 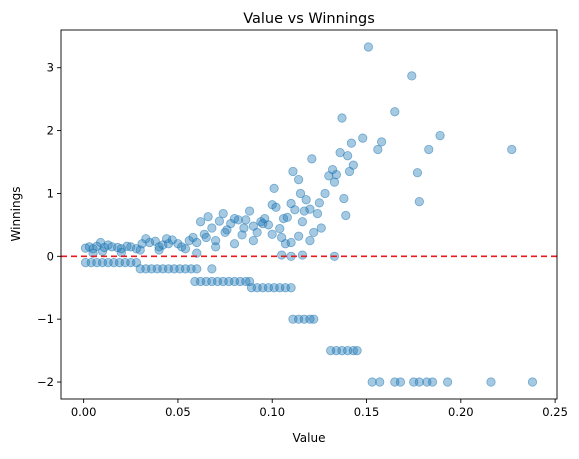 I want to click on chart-title: Value vs Winnings, so click(x=309, y=19).